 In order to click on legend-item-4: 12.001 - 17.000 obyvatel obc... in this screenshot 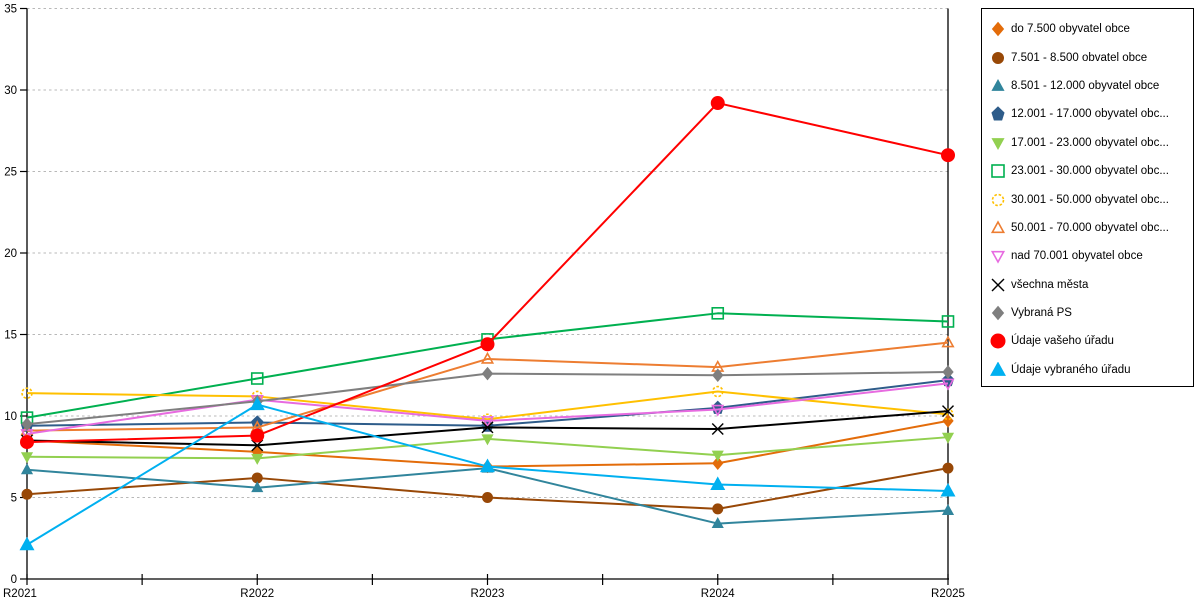, I will do `click(1091, 114)`.